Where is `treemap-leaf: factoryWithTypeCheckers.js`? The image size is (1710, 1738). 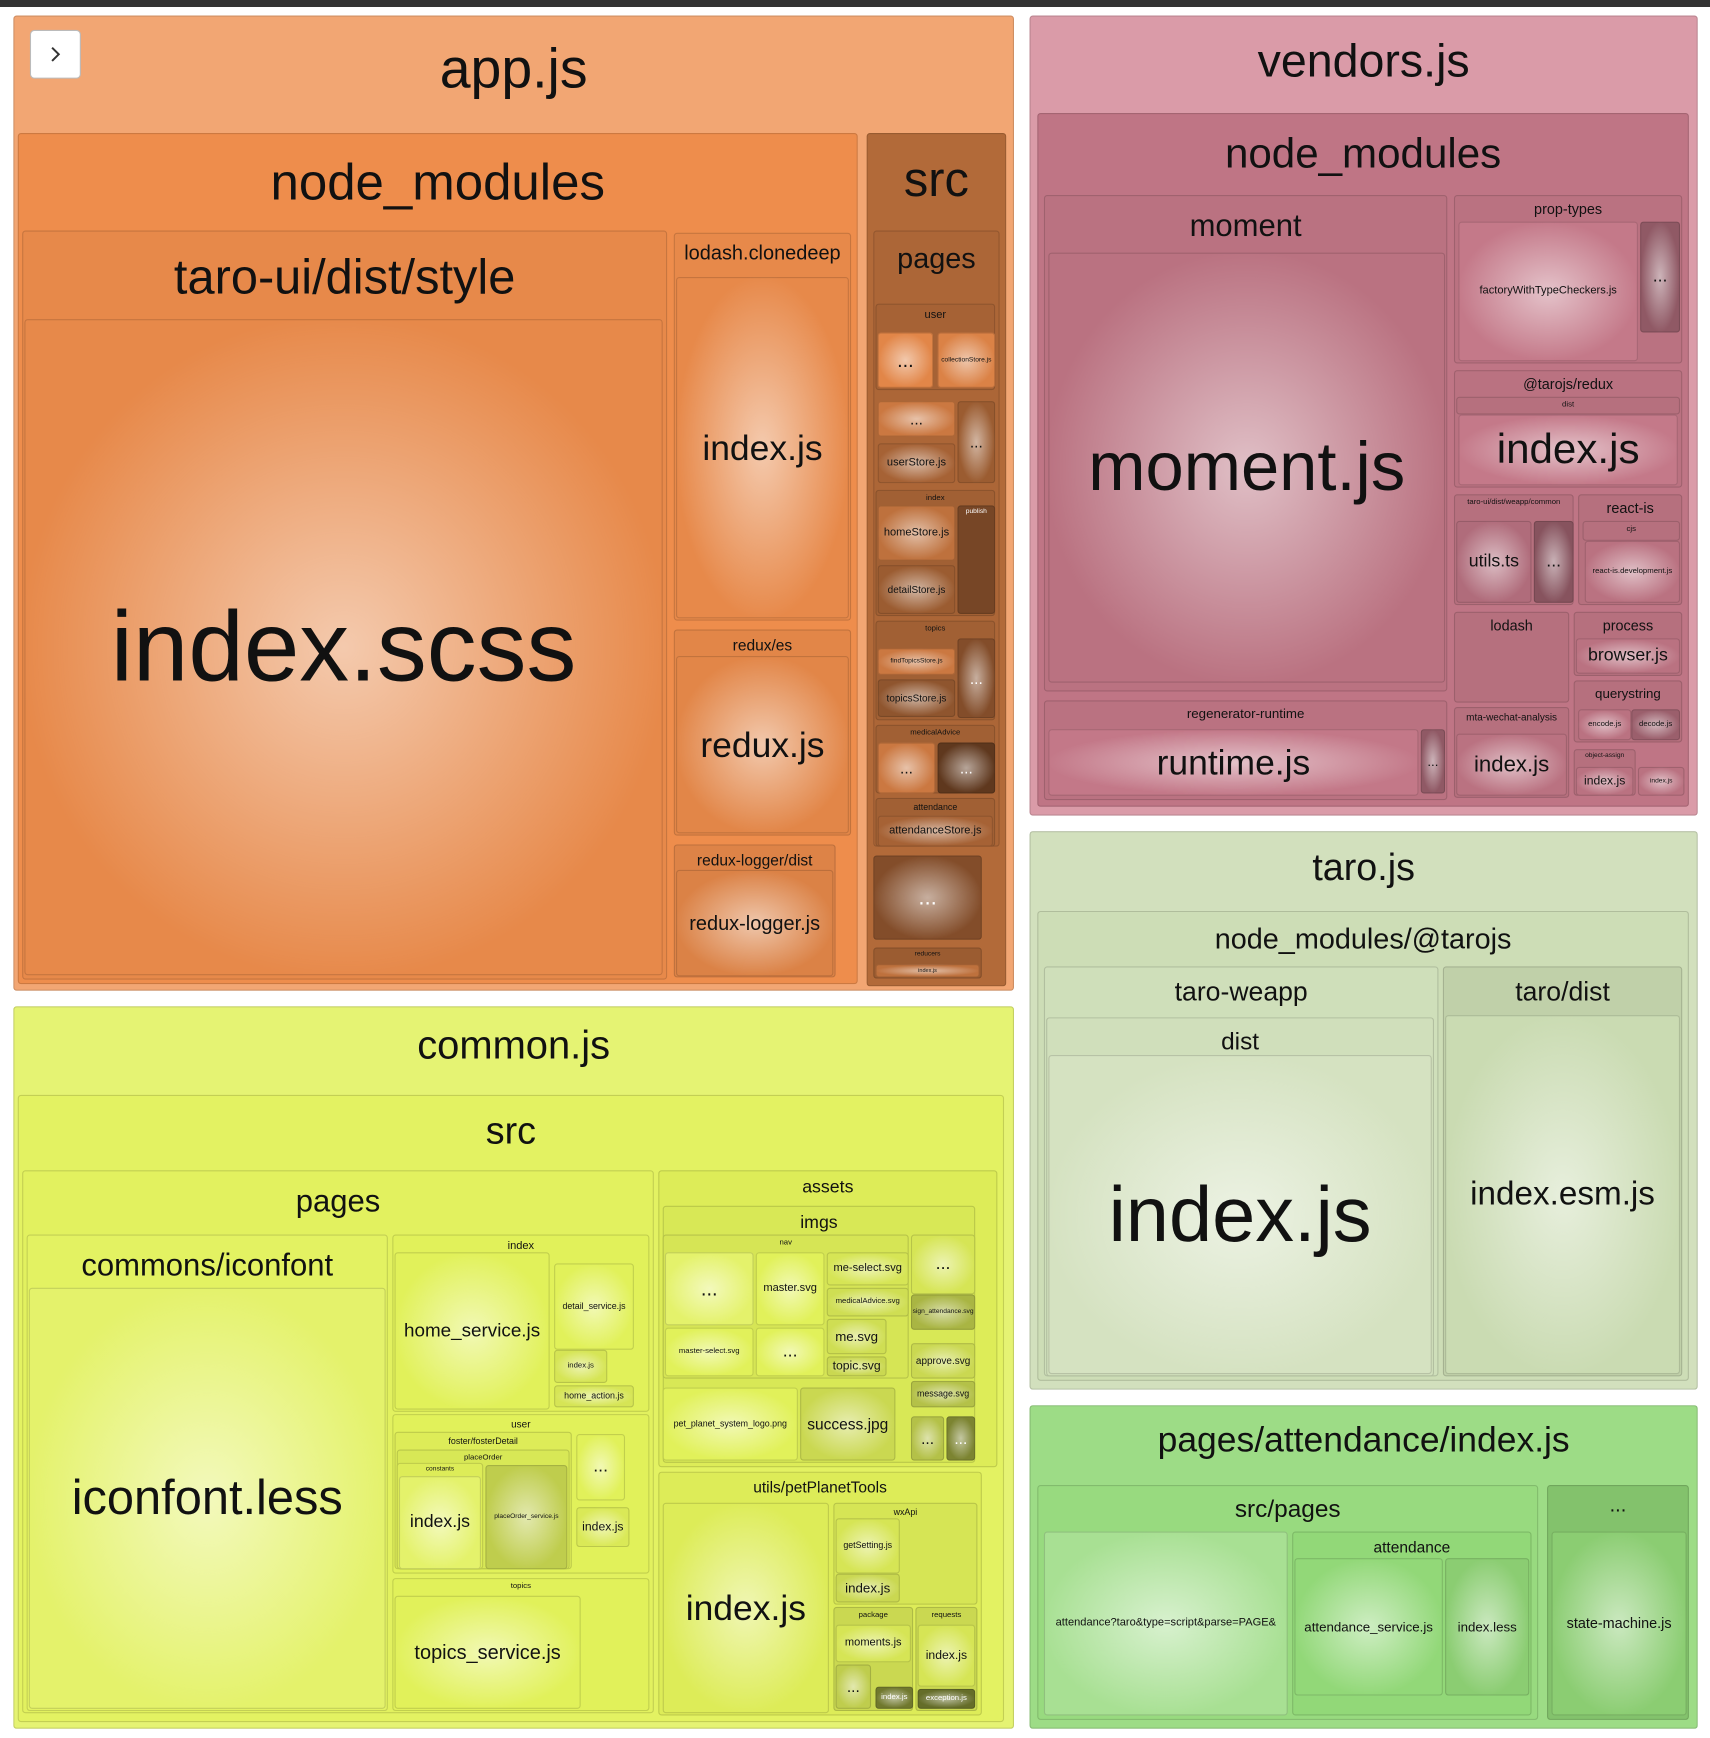
treemap-leaf: factoryWithTypeCheckers.js is located at coordinates (1548, 291).